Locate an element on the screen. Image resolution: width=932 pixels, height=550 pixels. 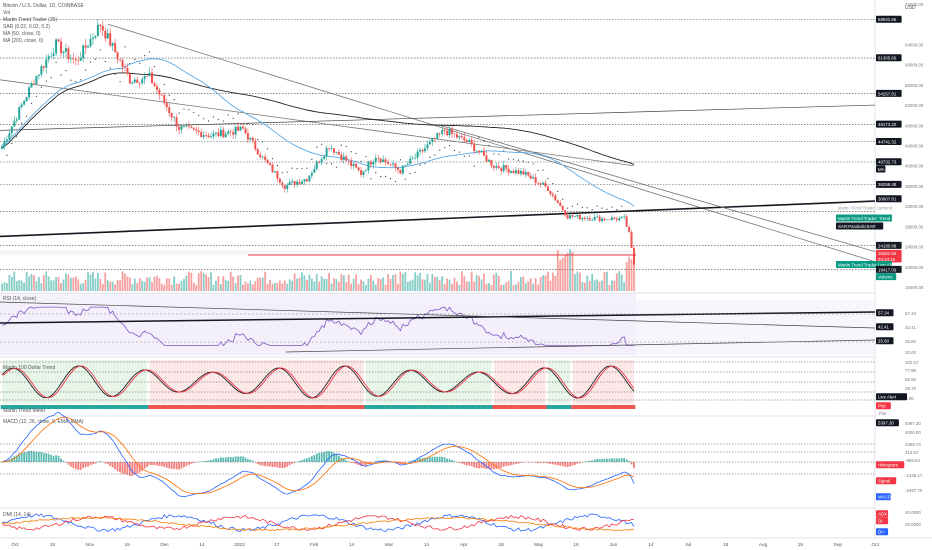
time-tick-label: May is located at coordinates (539, 545).